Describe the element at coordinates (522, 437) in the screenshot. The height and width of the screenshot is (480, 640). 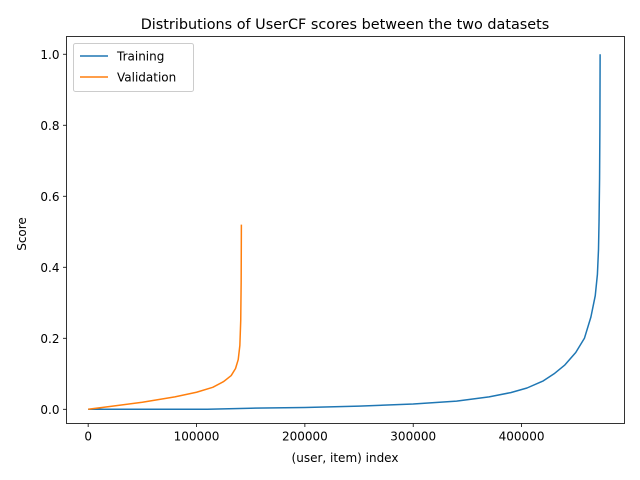
I see `x-tick-label: 400000` at that location.